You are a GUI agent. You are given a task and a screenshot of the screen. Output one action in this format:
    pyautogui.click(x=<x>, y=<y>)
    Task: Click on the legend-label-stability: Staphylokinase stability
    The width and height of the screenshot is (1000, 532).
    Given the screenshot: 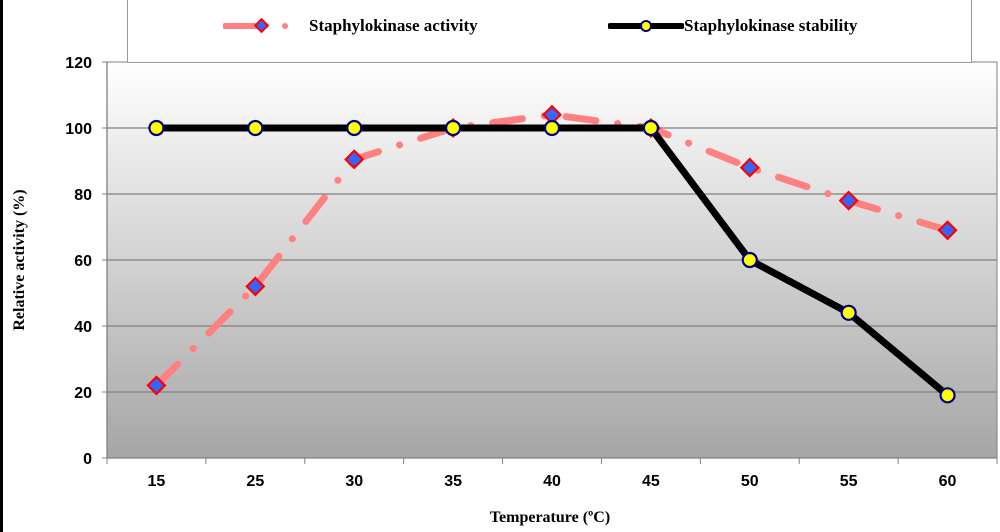 What is the action you would take?
    pyautogui.click(x=771, y=25)
    